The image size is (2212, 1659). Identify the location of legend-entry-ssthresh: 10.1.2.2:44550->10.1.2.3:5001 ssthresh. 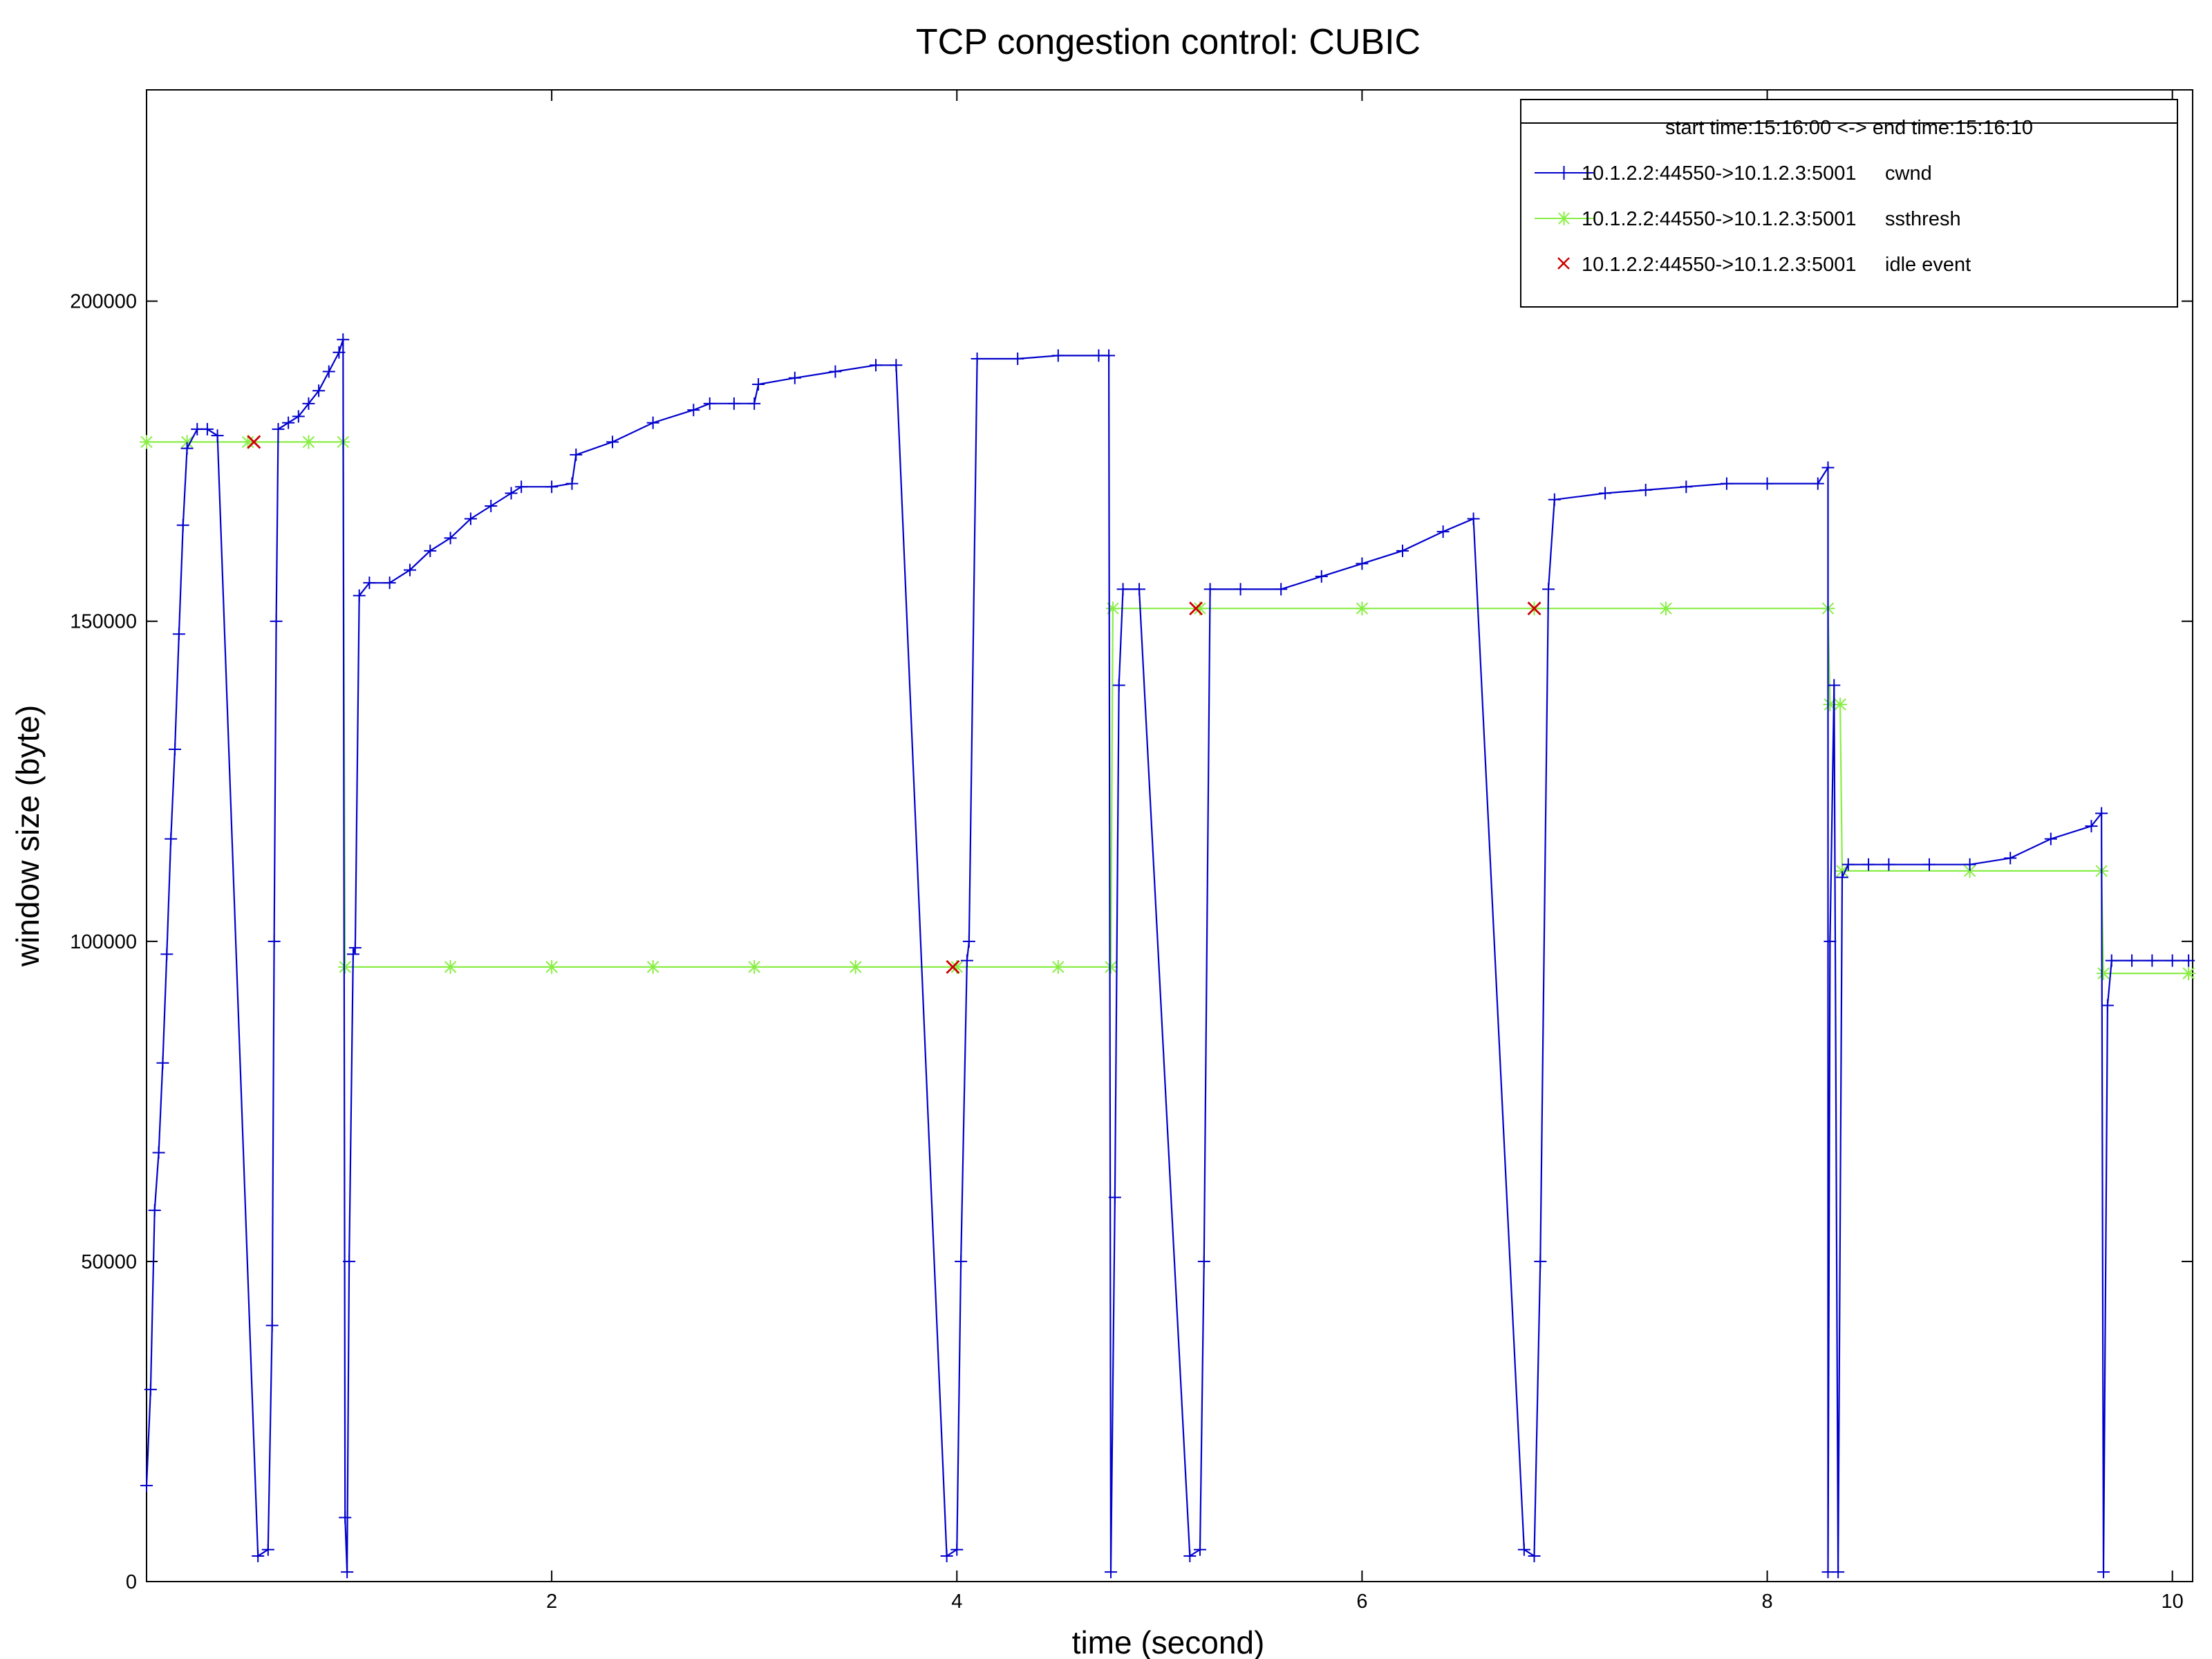
(1748, 219).